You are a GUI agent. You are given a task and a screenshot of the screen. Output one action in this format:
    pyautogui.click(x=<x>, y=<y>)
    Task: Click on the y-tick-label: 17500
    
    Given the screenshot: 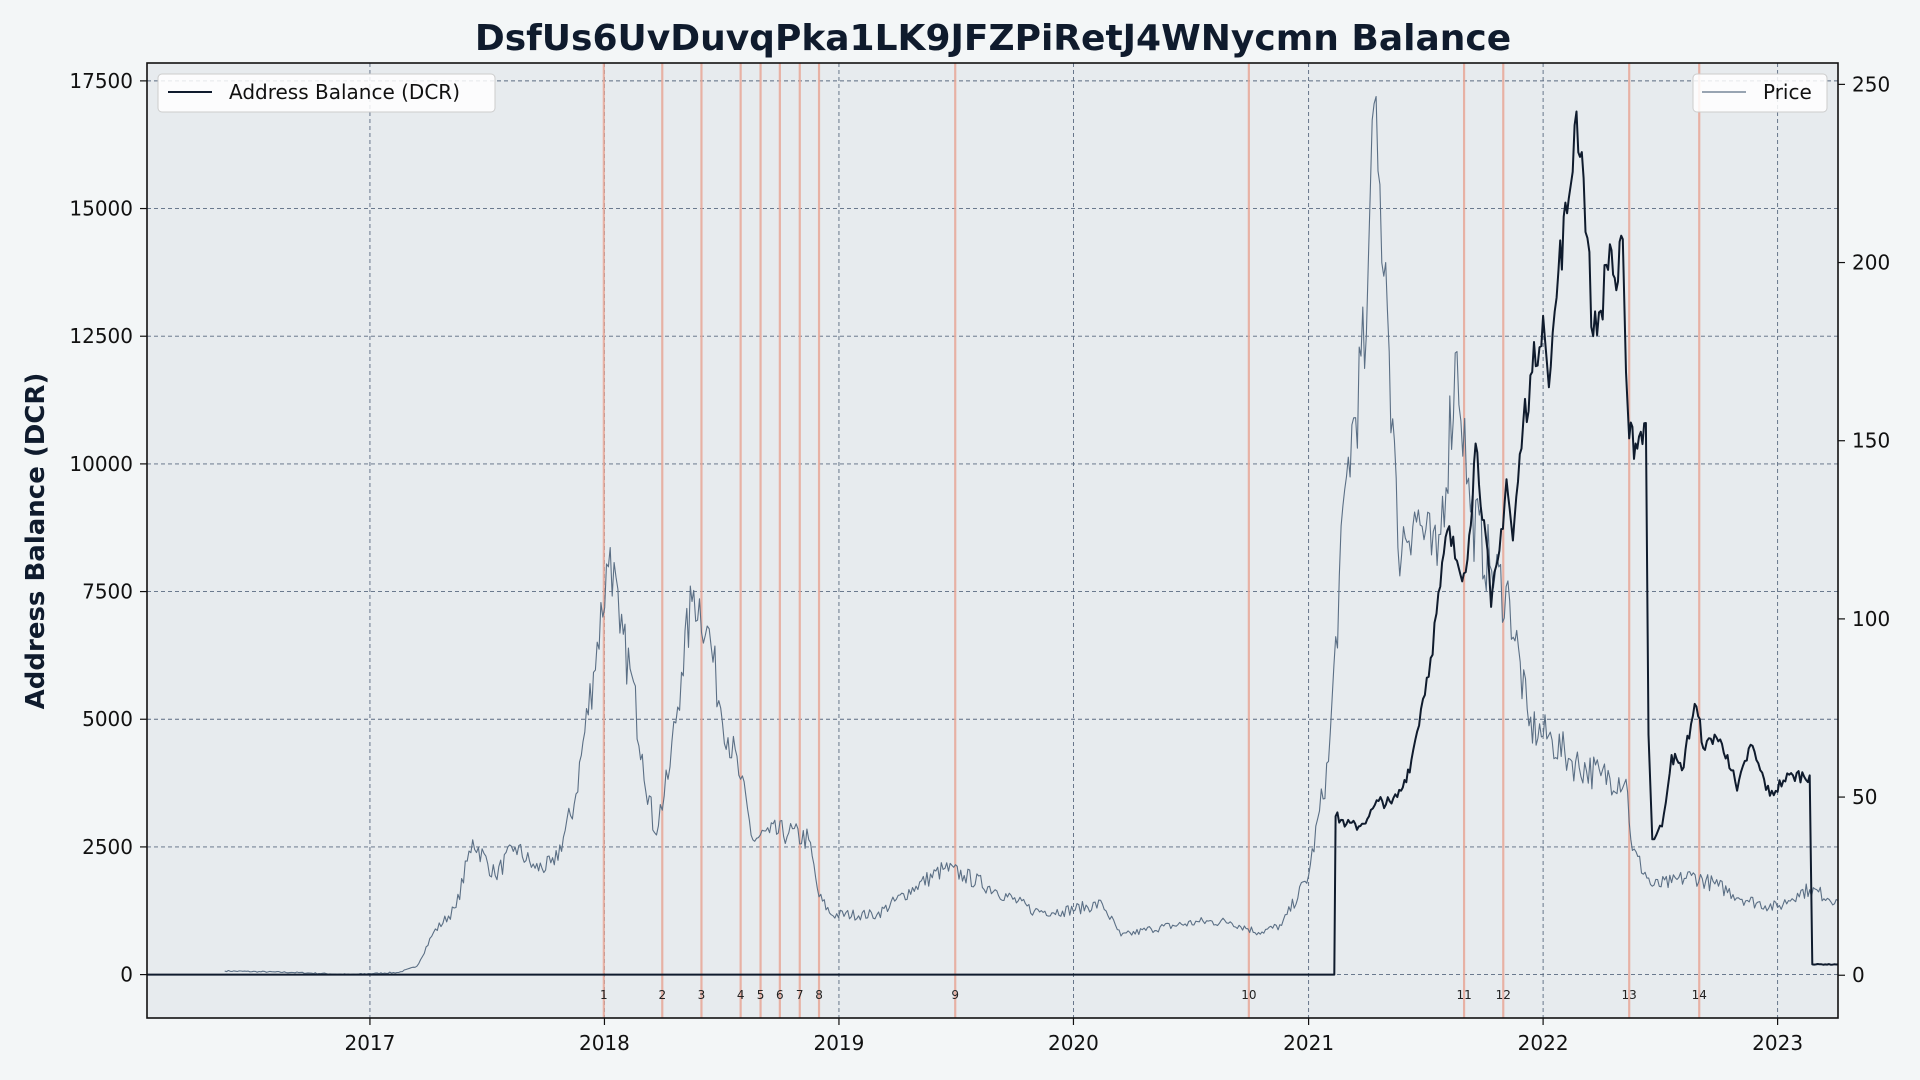 What is the action you would take?
    pyautogui.click(x=101, y=81)
    